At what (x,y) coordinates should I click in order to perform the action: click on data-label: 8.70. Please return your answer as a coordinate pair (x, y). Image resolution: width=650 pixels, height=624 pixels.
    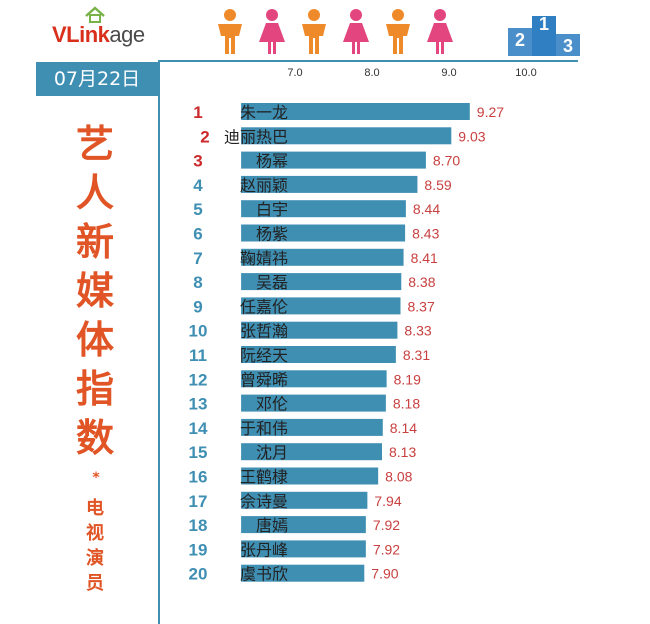
    Looking at the image, I should click on (446, 161).